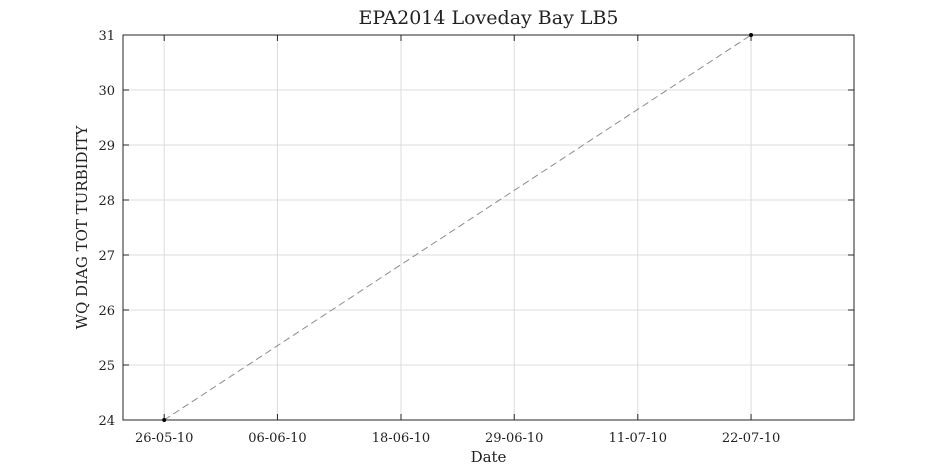 The height and width of the screenshot is (472, 945). Describe the element at coordinates (488, 18) in the screenshot. I see `chart-title: EPA2014 Loveday Bay LB5` at that location.